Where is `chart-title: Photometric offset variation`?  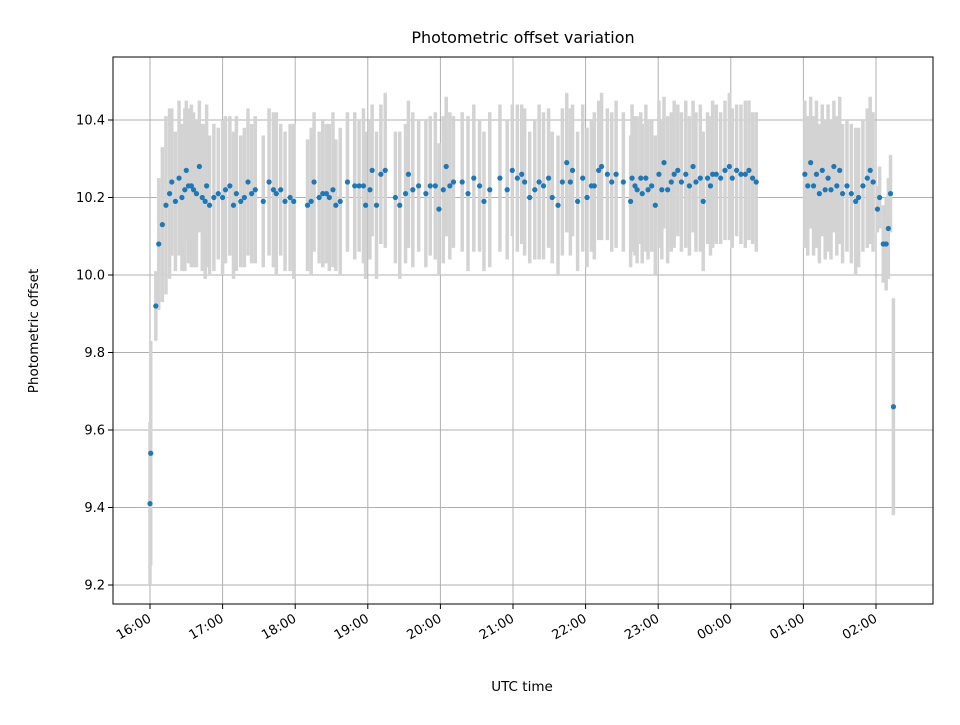
chart-title: Photometric offset variation is located at coordinates (522, 37).